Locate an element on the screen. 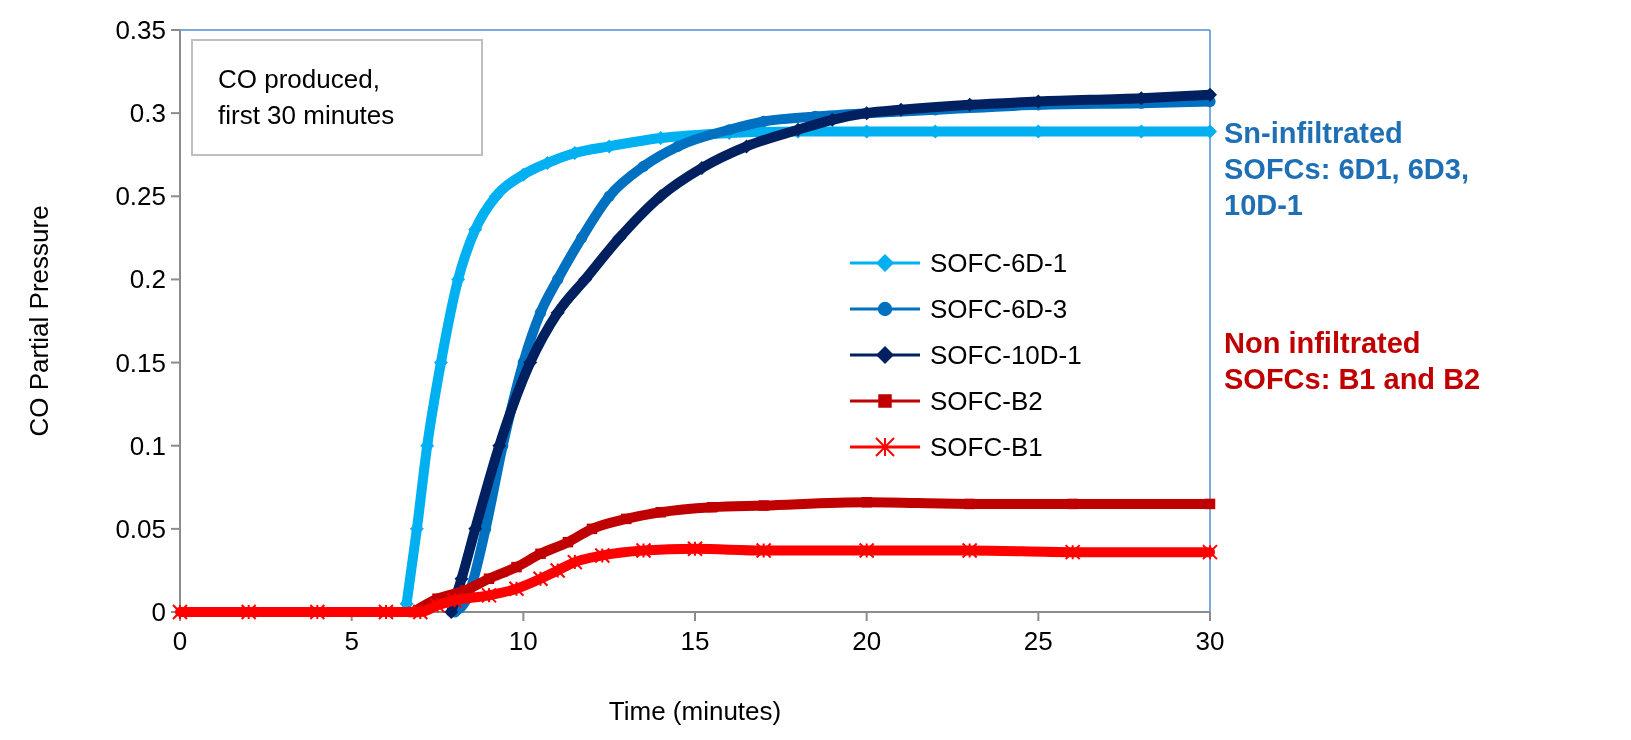  y-tick-label: 0.3 is located at coordinates (147, 113).